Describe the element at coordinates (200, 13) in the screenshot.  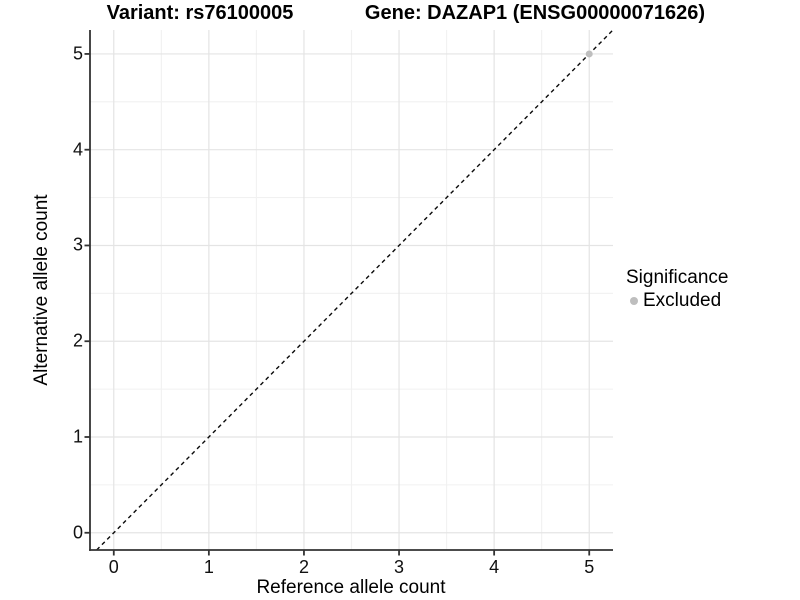
I see `variant-title: Variant: rs76100005` at that location.